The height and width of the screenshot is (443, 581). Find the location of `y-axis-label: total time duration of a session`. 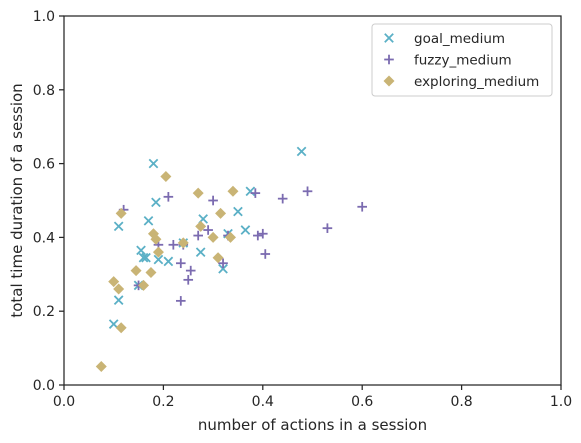

y-axis-label: total time duration of a session is located at coordinates (17, 200).